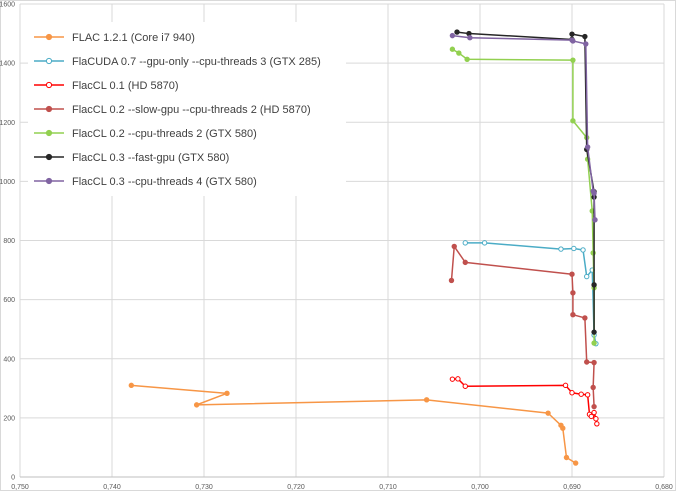  I want to click on legend-label: FlacCL 0.3 --cpu-threads 4 (GTX 580), so click(164, 182).